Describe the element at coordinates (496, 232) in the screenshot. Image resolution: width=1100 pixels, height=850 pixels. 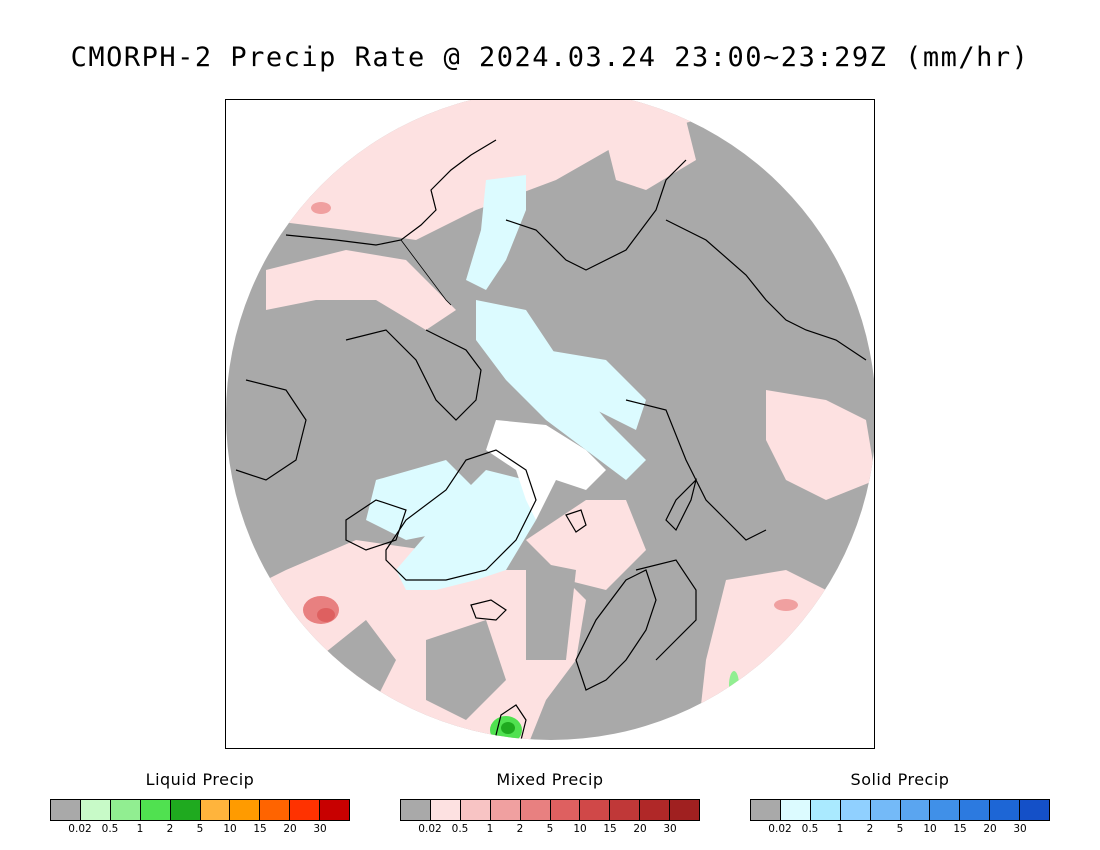
I see `solid-precip-chukchi` at that location.